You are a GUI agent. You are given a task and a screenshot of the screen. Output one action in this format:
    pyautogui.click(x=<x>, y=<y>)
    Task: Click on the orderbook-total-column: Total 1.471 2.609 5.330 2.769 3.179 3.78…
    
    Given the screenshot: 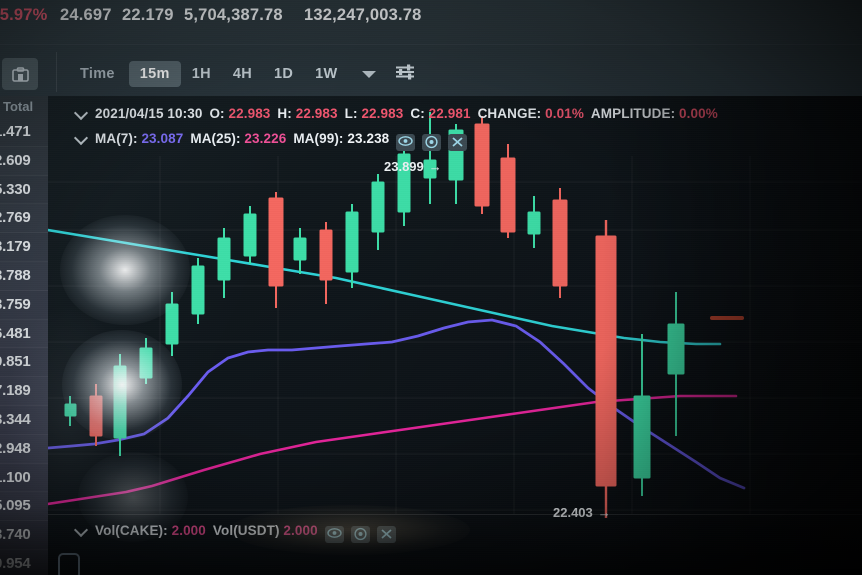 What is the action you would take?
    pyautogui.click(x=24, y=335)
    